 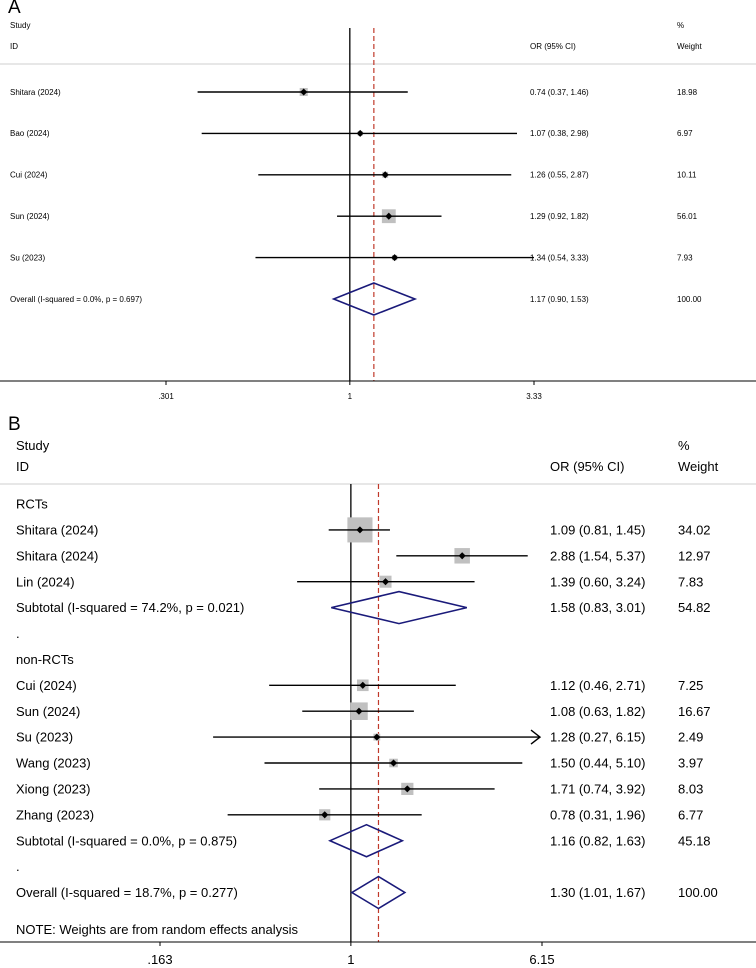 What do you see at coordinates (597, 892) in the screenshot?
I see `or-ci-value: 1.30 (1.01, 1.67)` at bounding box center [597, 892].